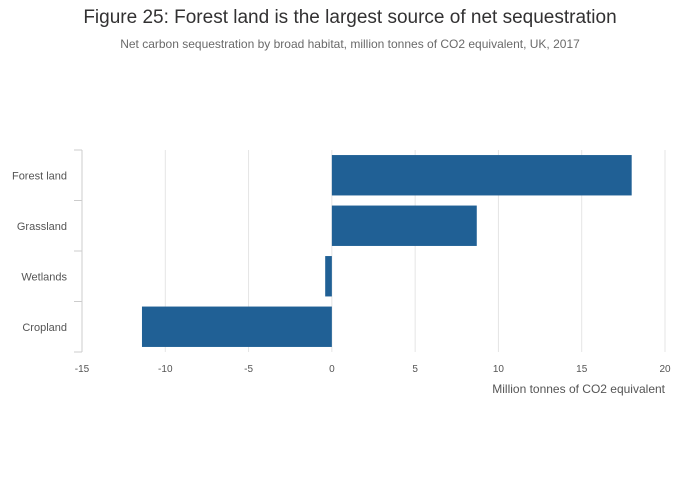 This screenshot has width=700, height=502. What do you see at coordinates (373, 369) in the screenshot?
I see `x-axis-ticks: -15 -10 -5 0 5 10 15 20` at bounding box center [373, 369].